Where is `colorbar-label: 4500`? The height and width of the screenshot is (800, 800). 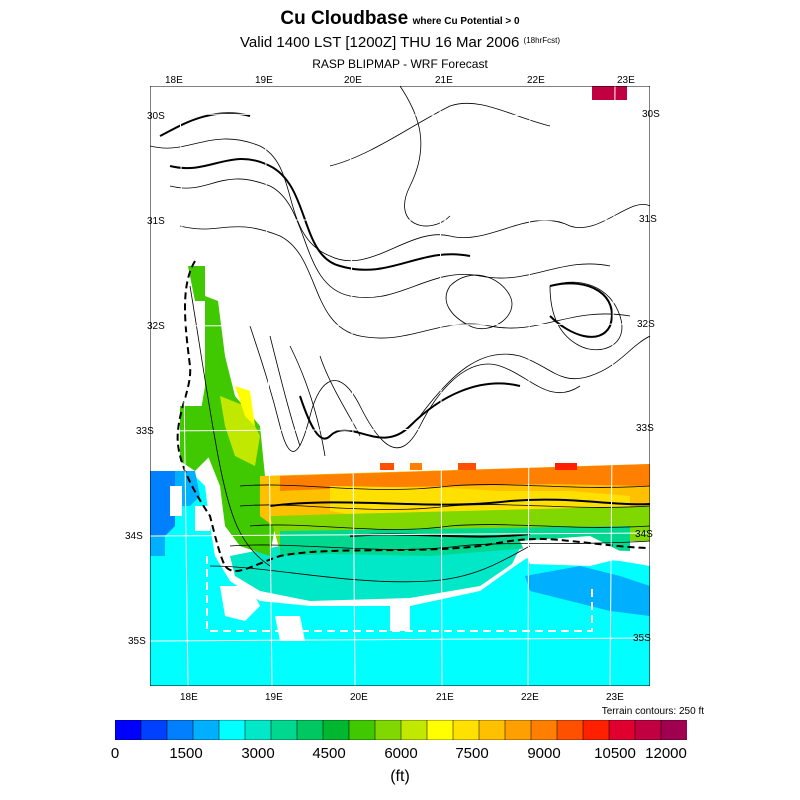
colorbar-label: 4500 is located at coordinates (329, 753).